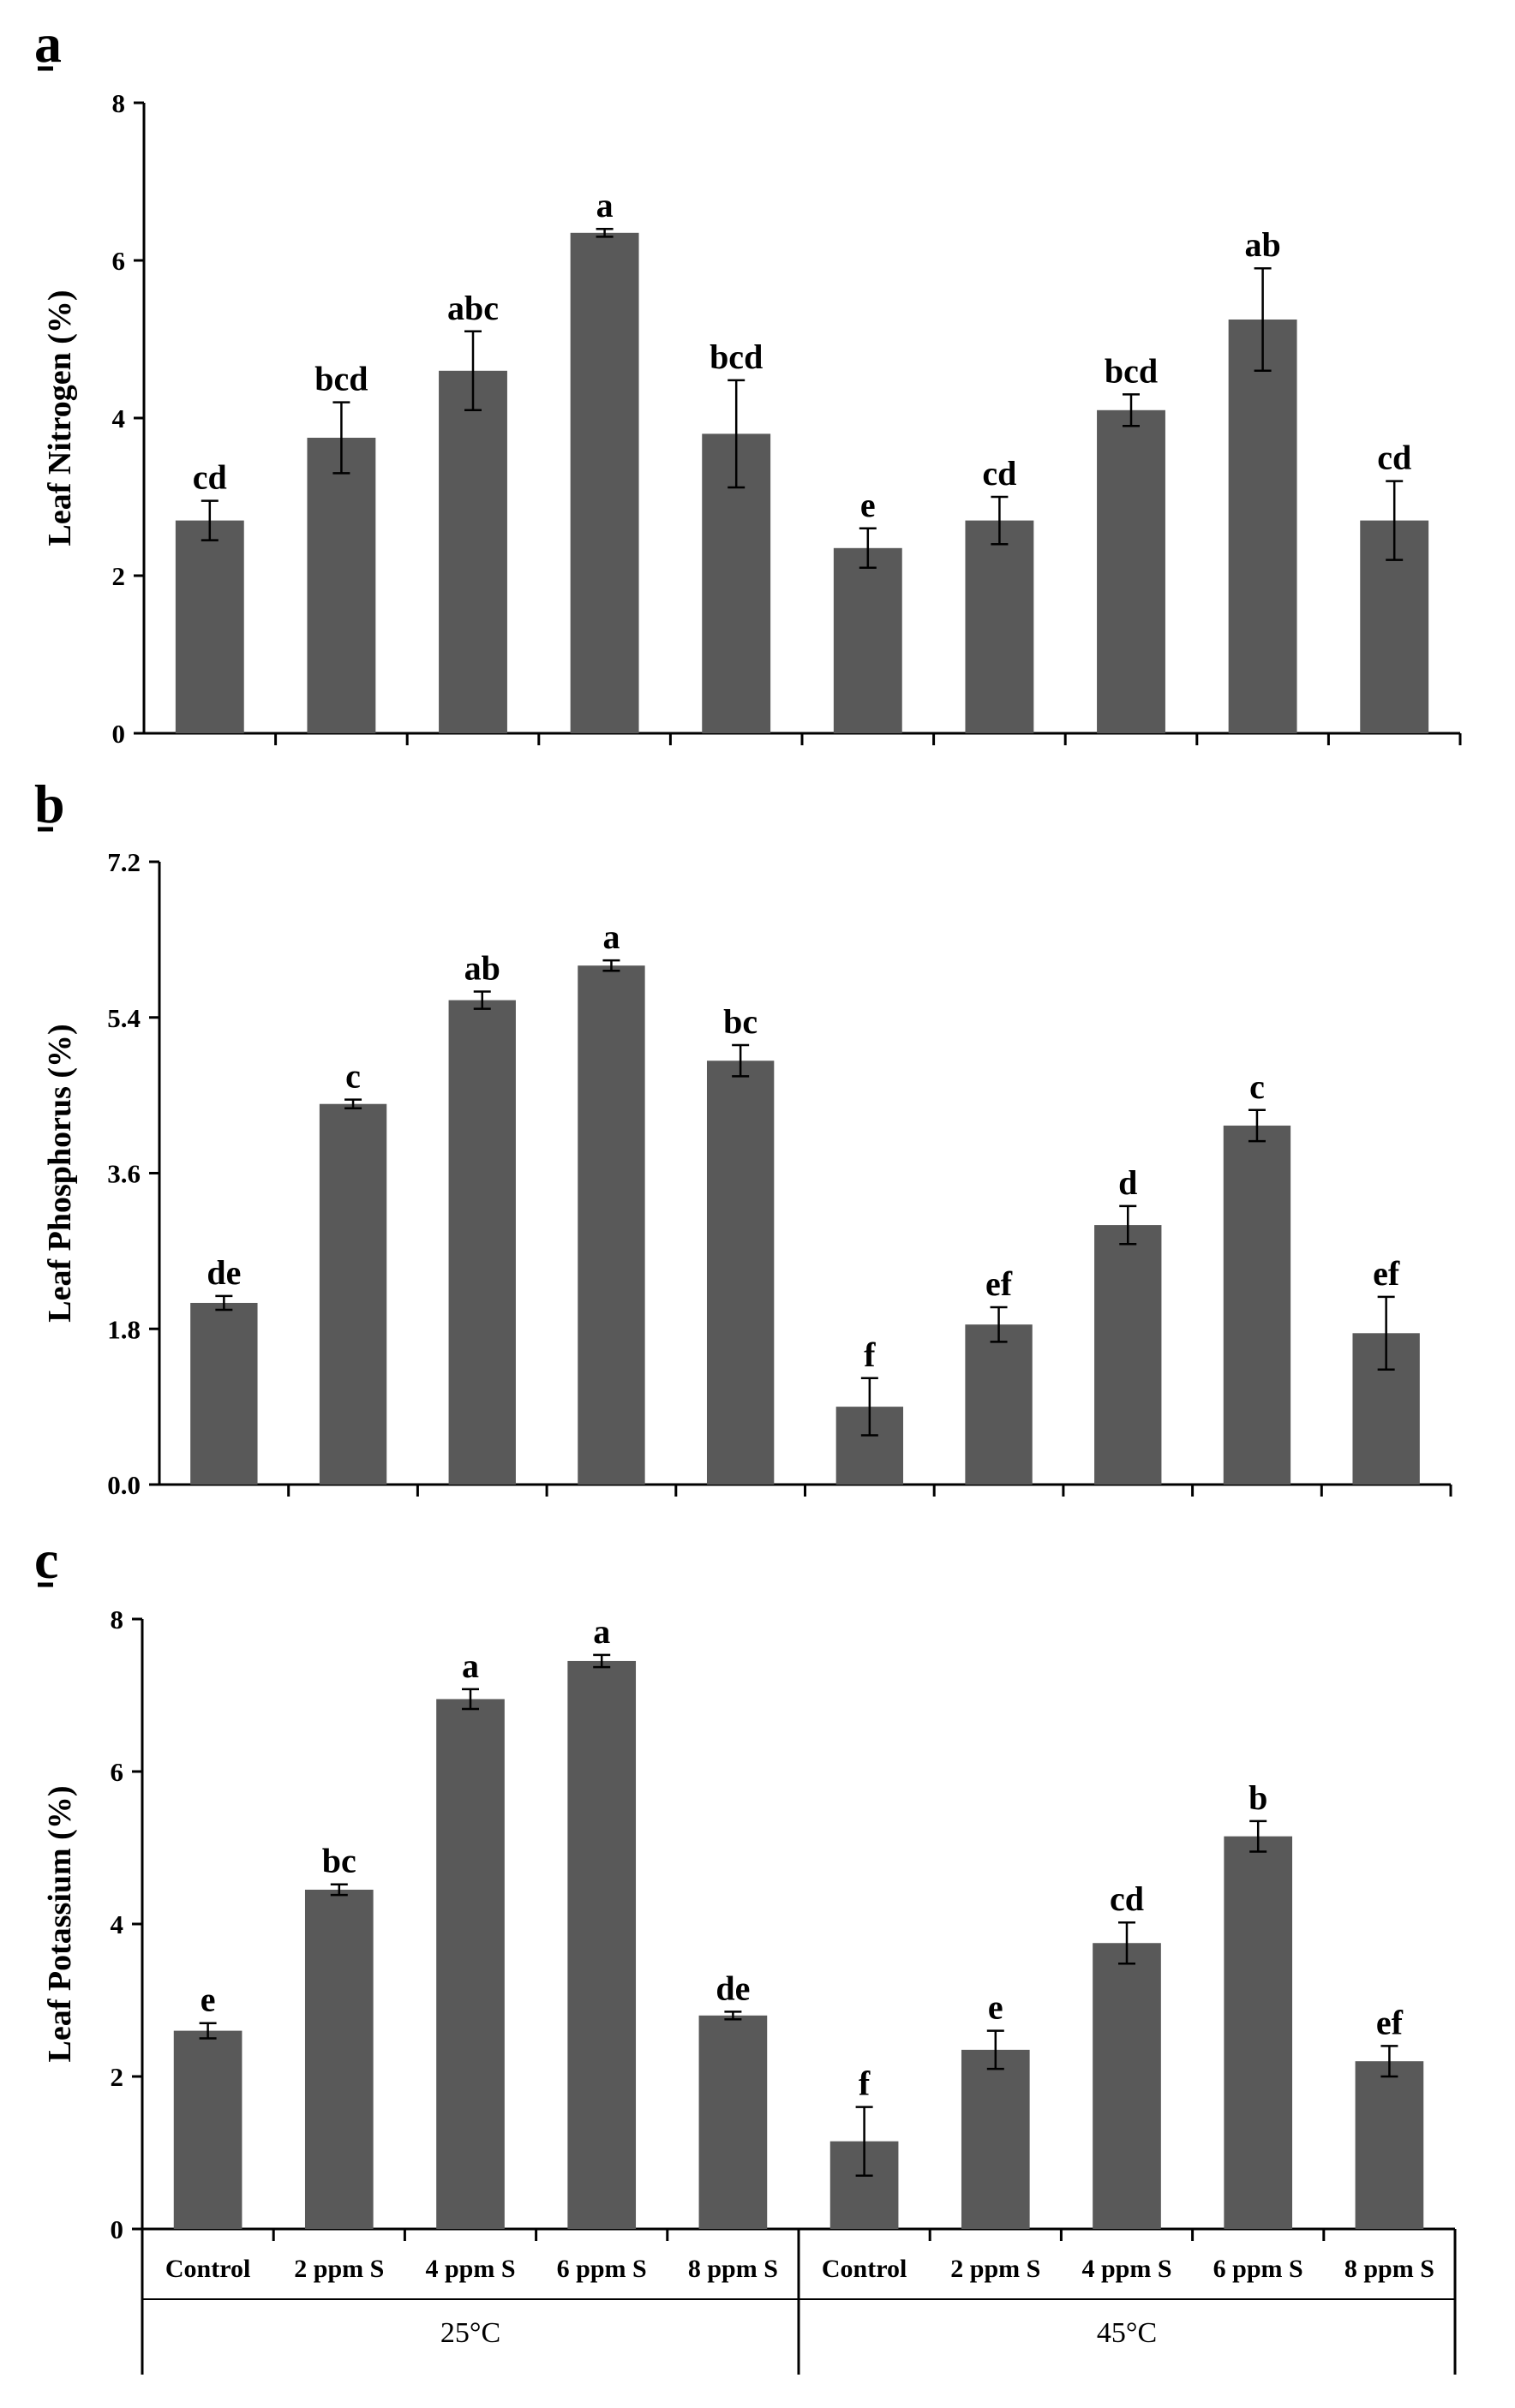  What do you see at coordinates (124, 1174) in the screenshot?
I see `y-tick-label: 3.6` at bounding box center [124, 1174].